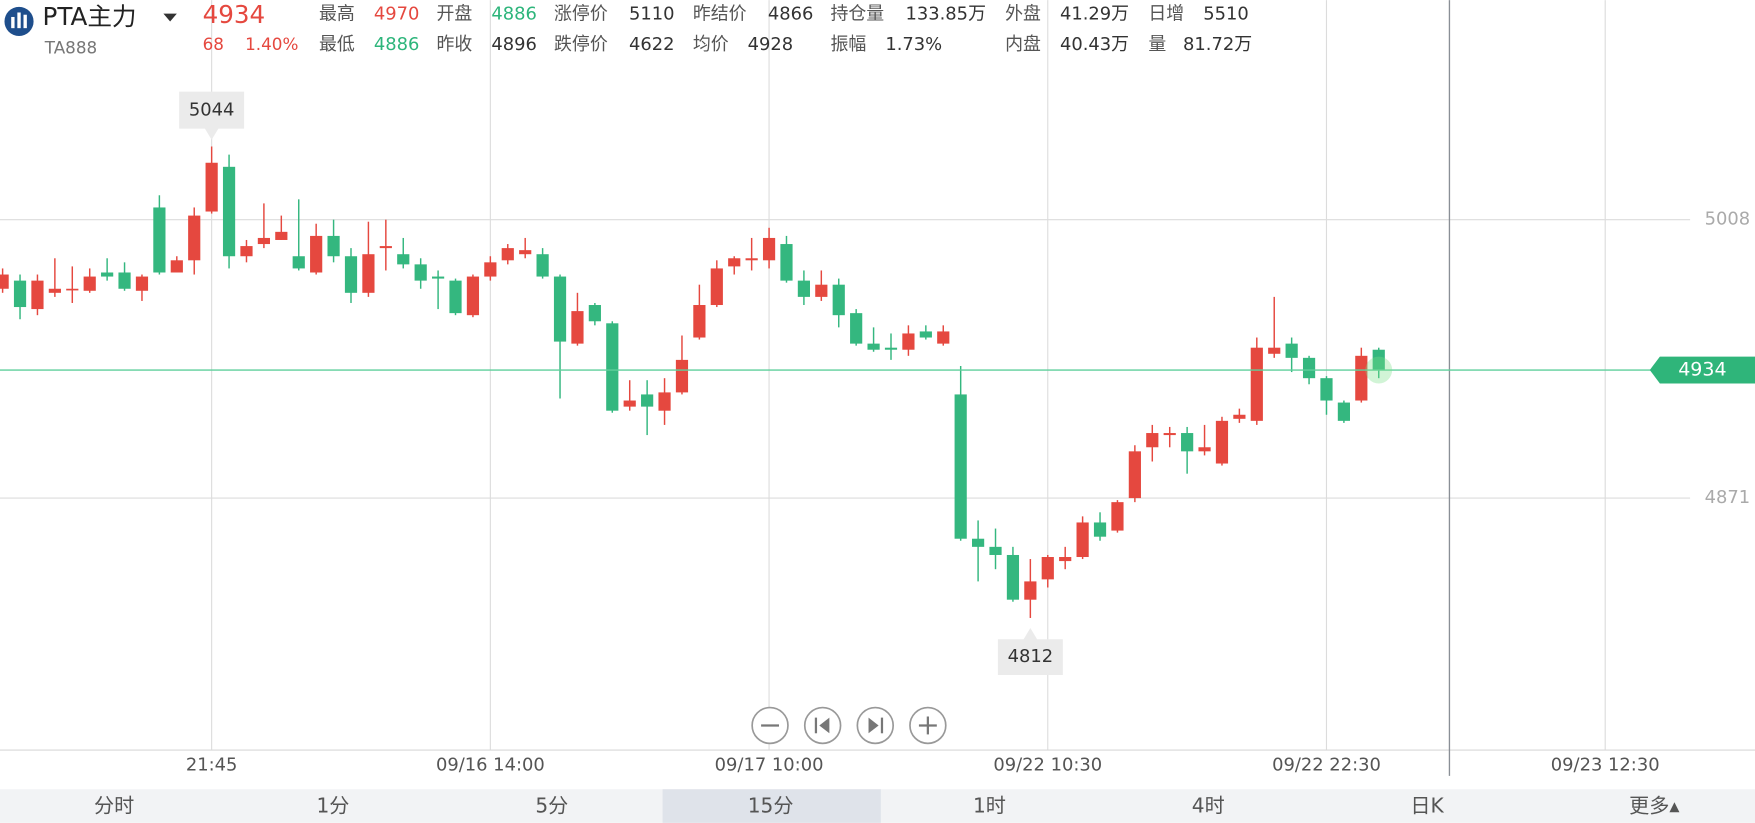  Describe the element at coordinates (887, 806) in the screenshot. I see `tabs: 分时 1分 5分 15分 1时 4时 日K 更多▴` at that location.